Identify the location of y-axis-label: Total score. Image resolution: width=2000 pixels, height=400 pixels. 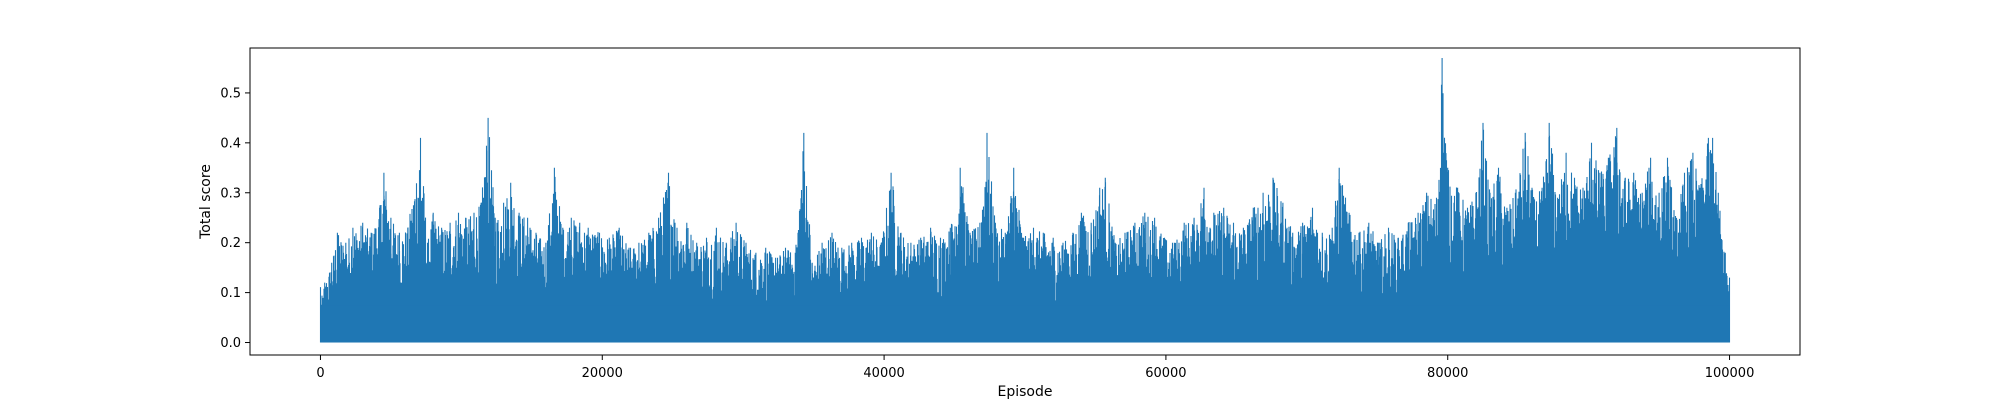
(206, 202).